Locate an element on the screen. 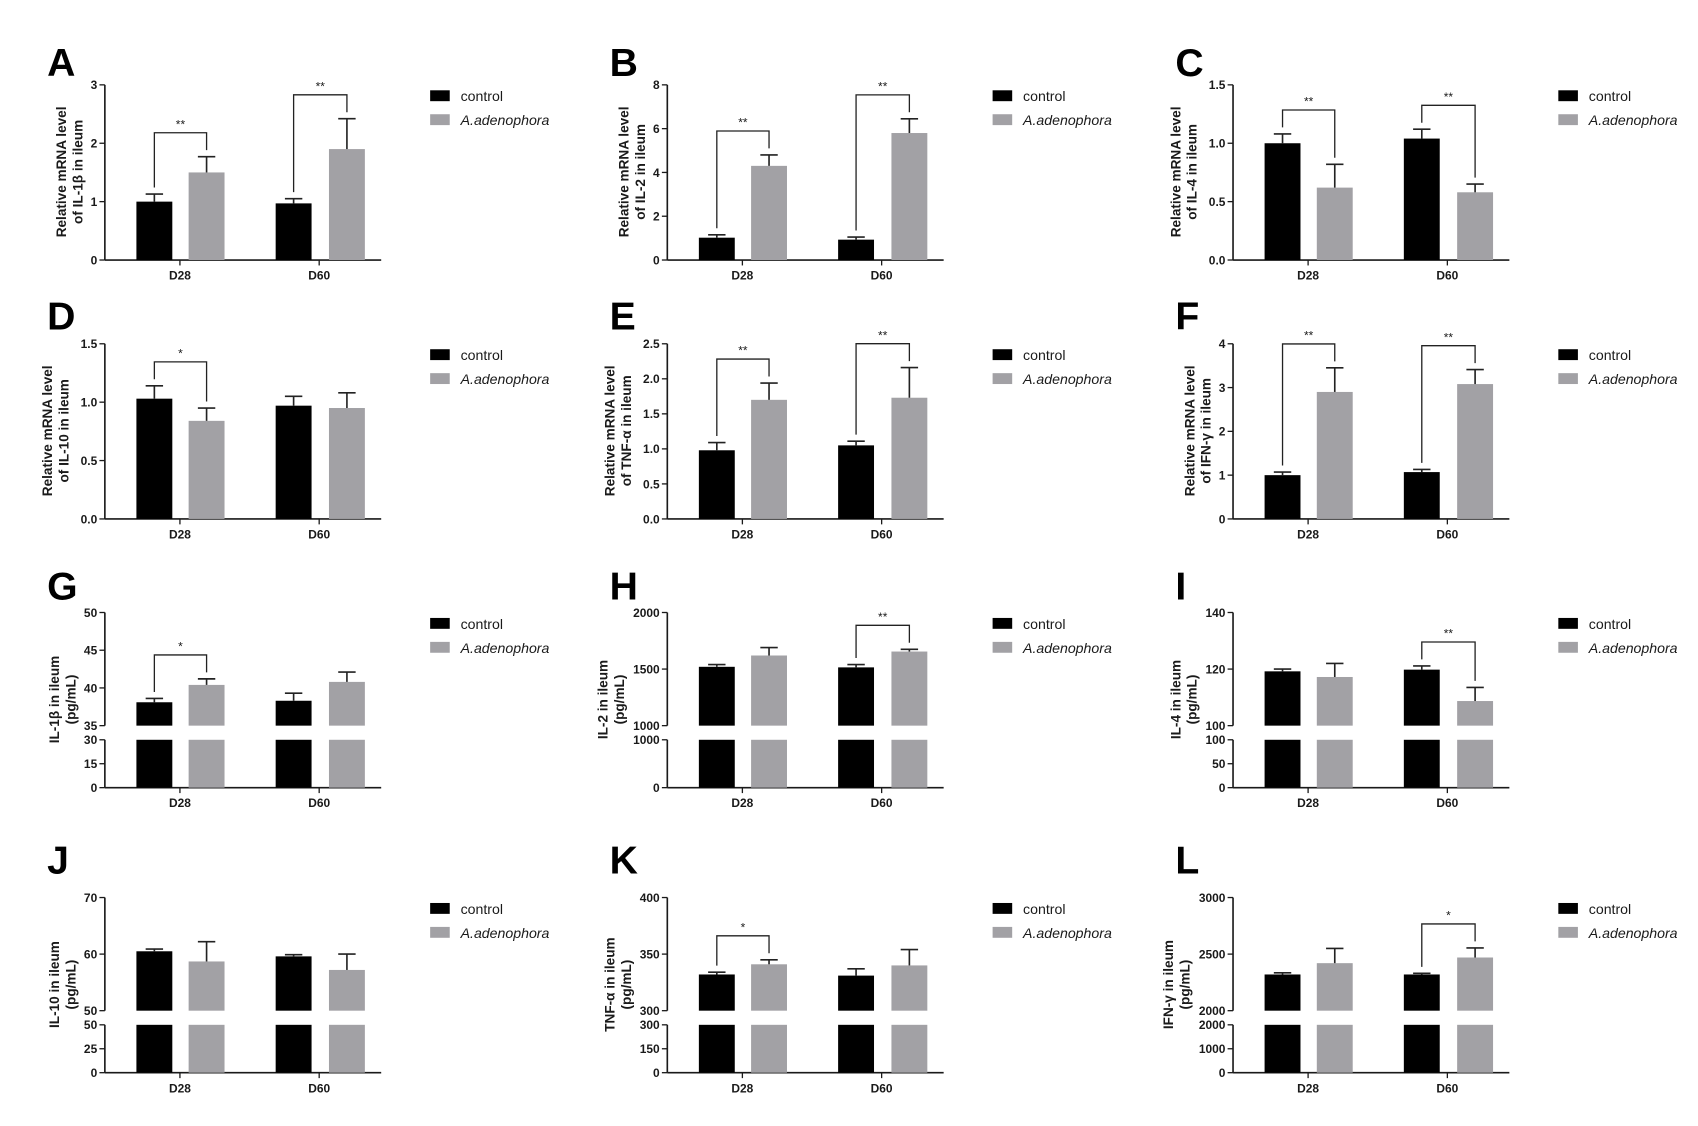 The height and width of the screenshot is (1126, 1698). y-tick-label: 60 is located at coordinates (91, 954).